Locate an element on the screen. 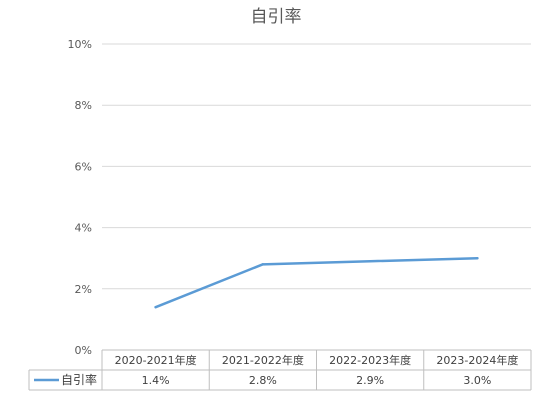  y-tick-label: 4% is located at coordinates (83, 228).